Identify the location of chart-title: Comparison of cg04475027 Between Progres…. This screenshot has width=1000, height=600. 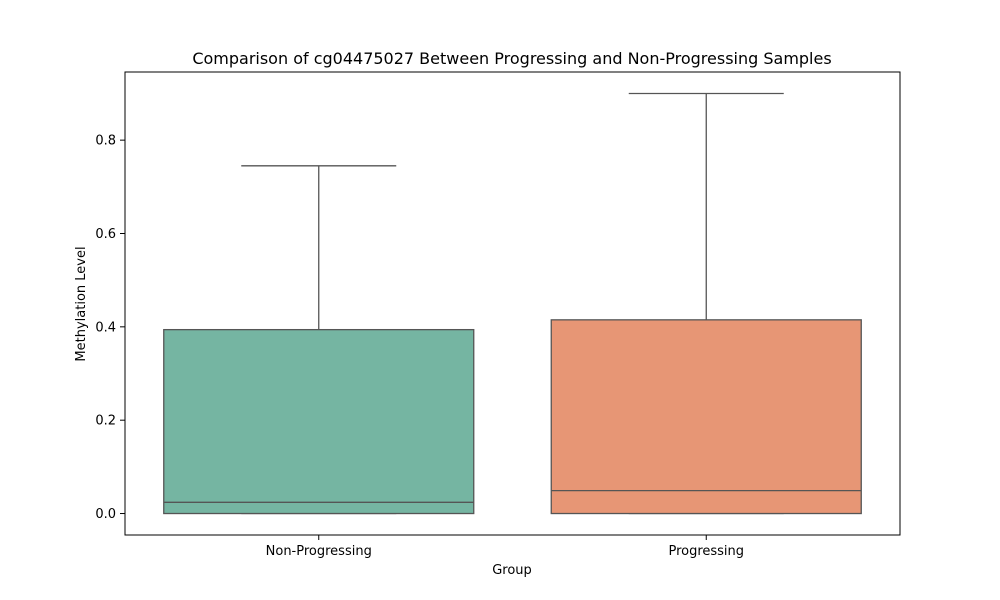
(511, 58).